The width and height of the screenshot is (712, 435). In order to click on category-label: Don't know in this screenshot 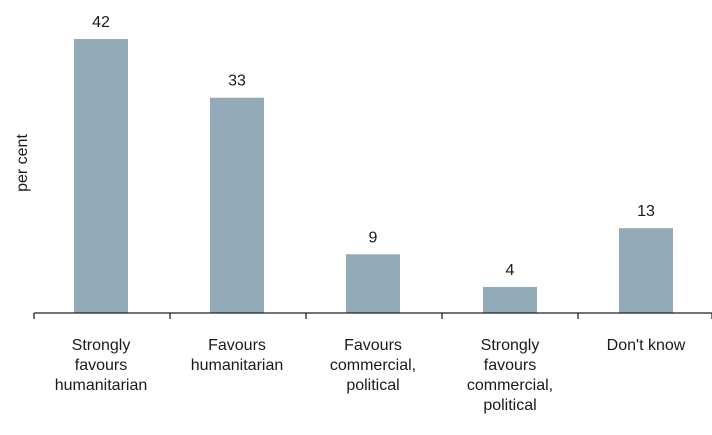, I will do `click(646, 345)`.